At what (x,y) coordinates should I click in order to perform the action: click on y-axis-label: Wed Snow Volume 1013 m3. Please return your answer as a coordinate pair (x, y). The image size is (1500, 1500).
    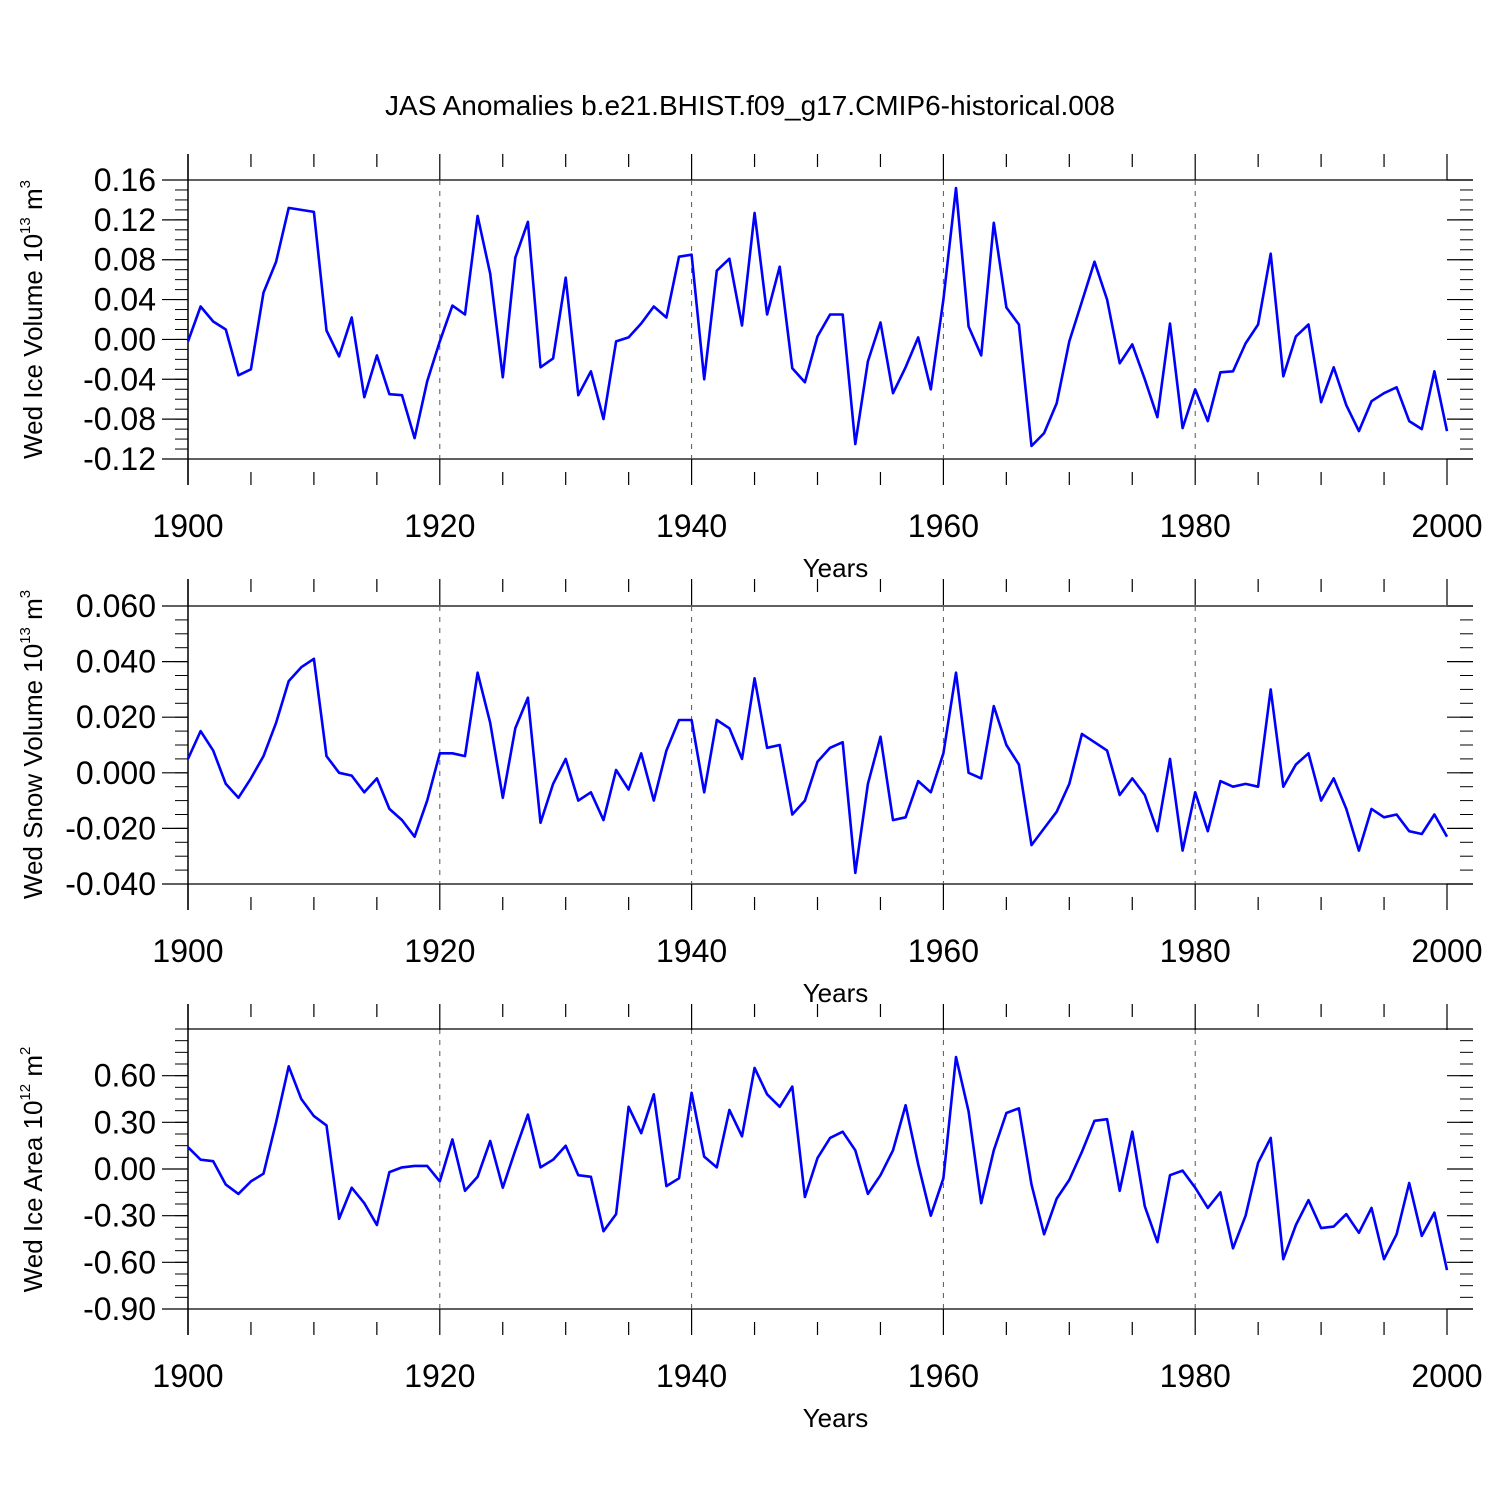
    Looking at the image, I should click on (32, 744).